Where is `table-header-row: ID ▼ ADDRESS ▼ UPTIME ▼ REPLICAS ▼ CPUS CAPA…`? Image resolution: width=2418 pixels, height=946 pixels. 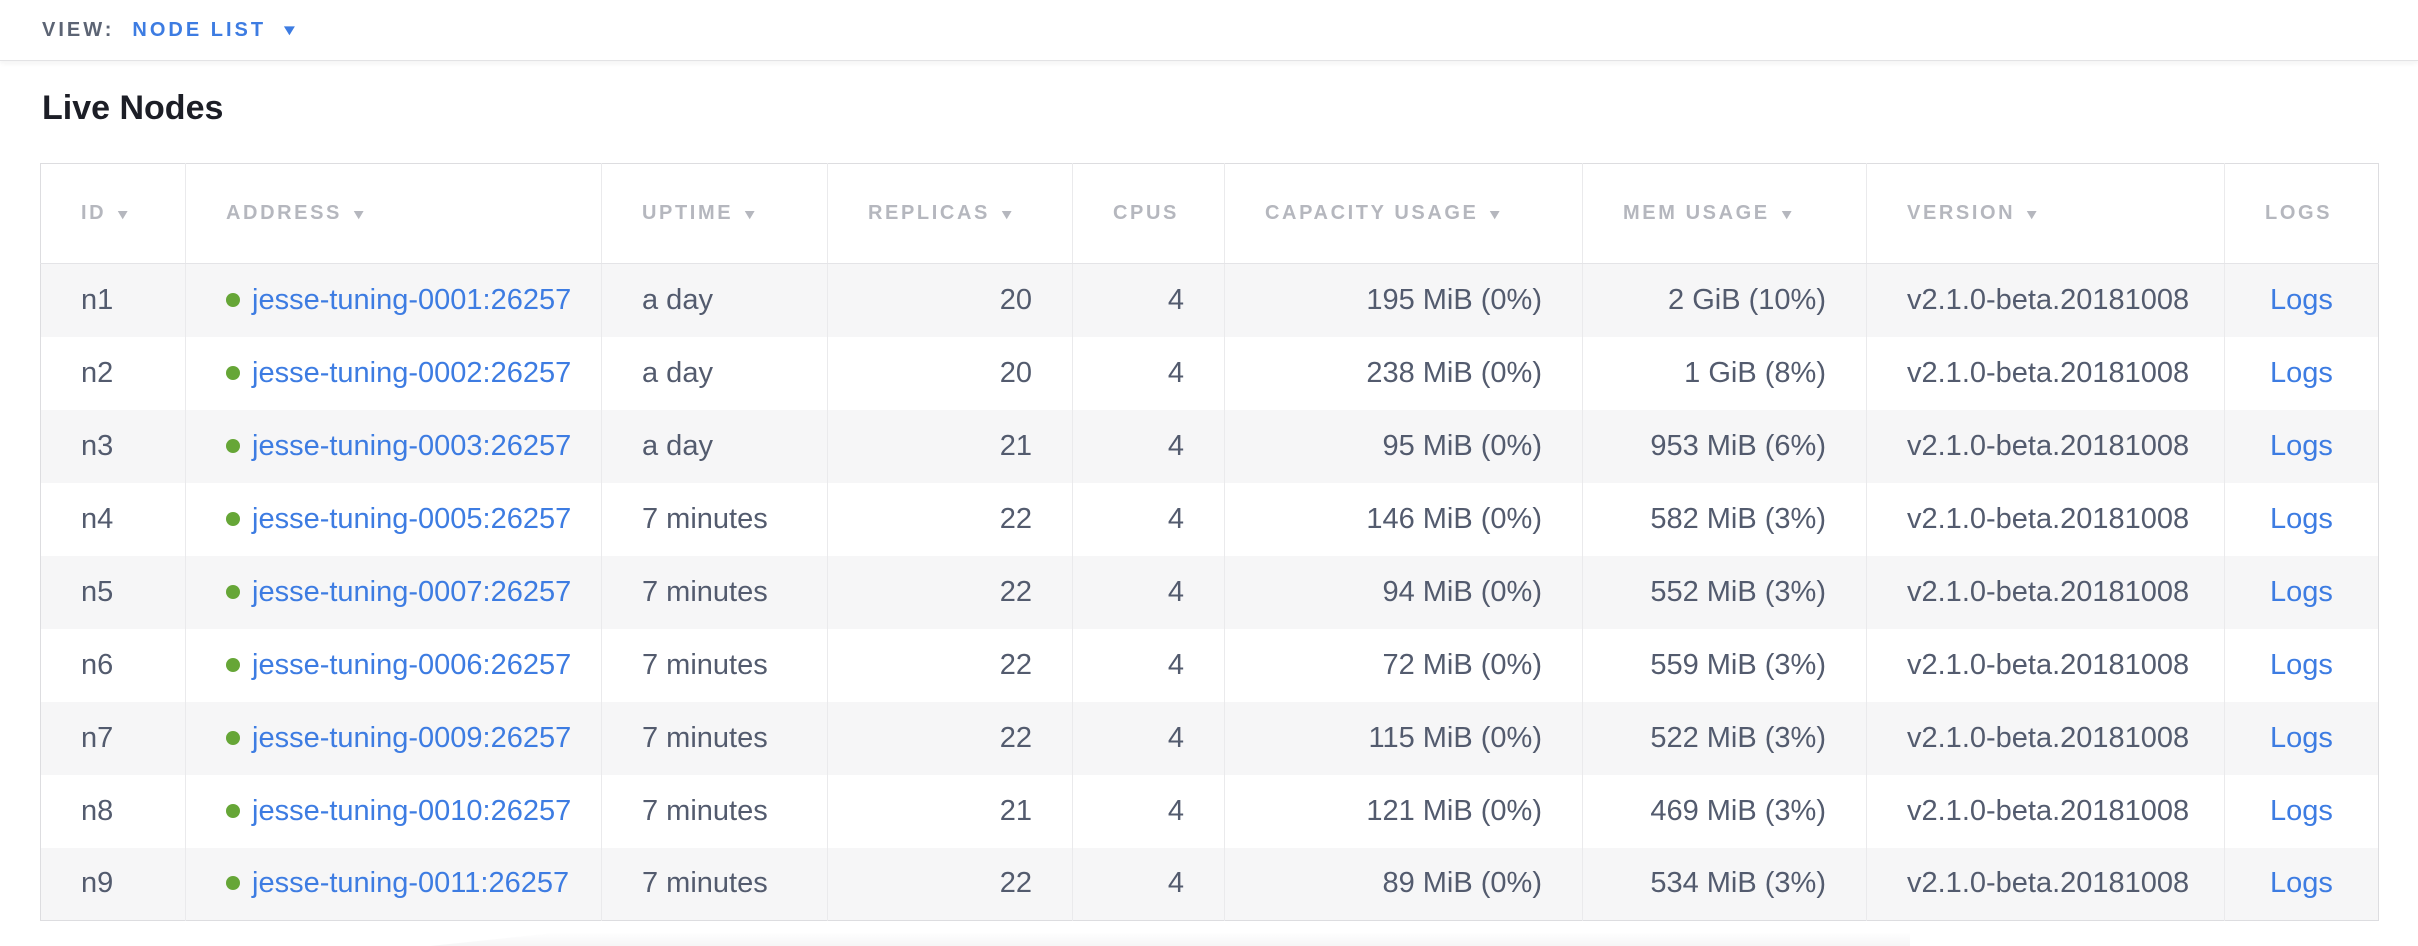
table-header-row: ID ▼ ADDRESS ▼ UPTIME ▼ REPLICAS ▼ CPUS CAPA… is located at coordinates (1209, 213).